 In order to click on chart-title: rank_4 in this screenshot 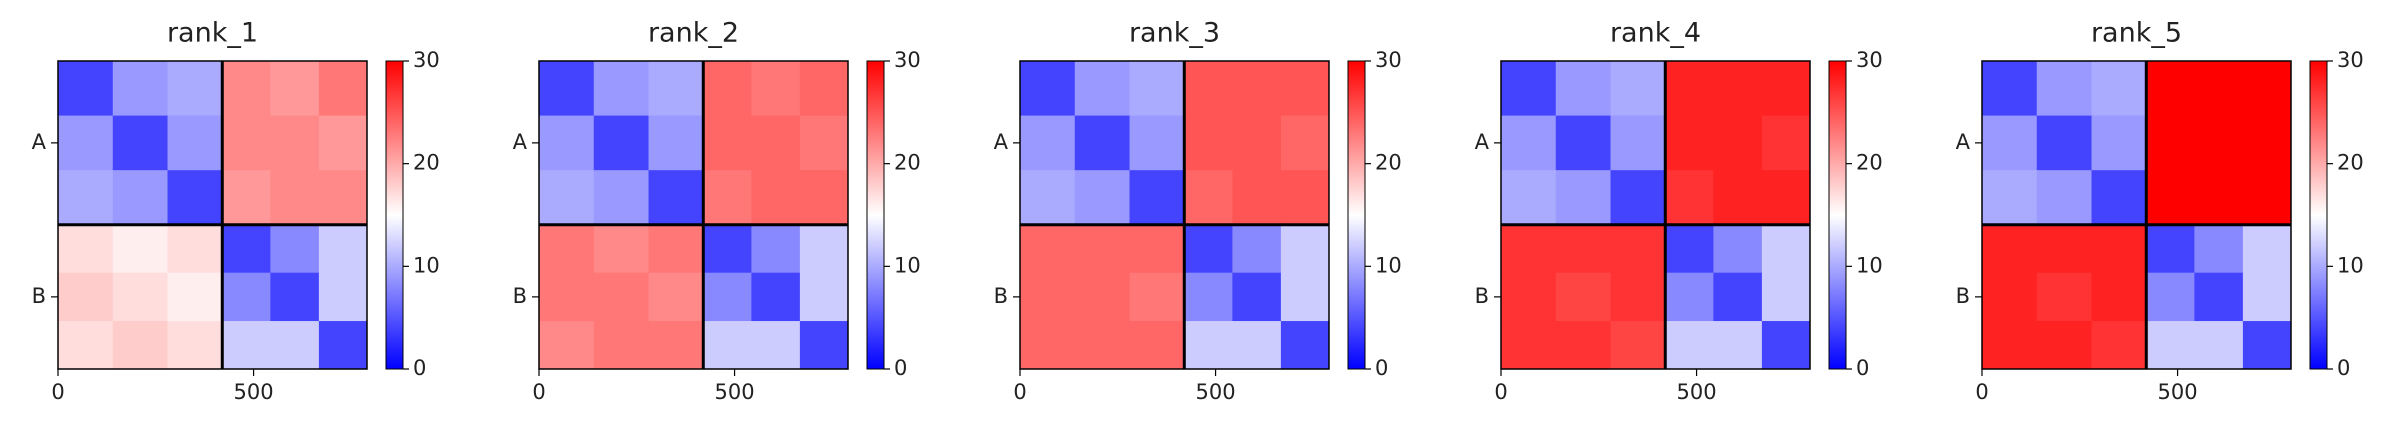, I will do `click(1655, 33)`.